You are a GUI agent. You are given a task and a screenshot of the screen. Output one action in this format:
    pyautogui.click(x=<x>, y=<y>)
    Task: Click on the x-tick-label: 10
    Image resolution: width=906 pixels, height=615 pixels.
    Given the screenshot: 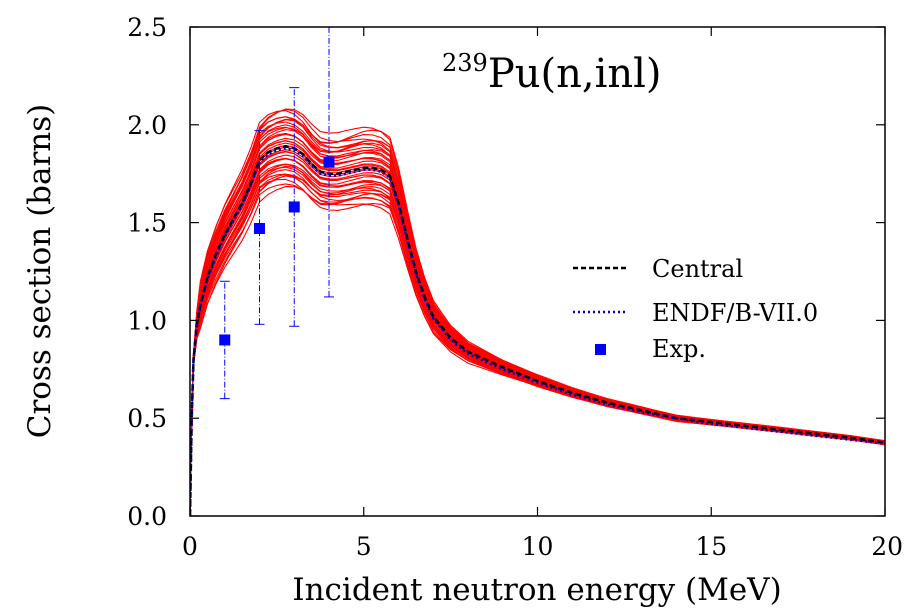 What is the action you would take?
    pyautogui.click(x=538, y=546)
    